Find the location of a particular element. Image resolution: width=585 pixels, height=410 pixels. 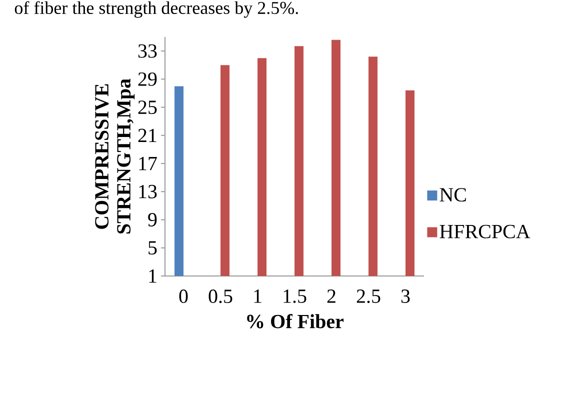

x-axis-title: % Of Fiber is located at coordinates (295, 321).